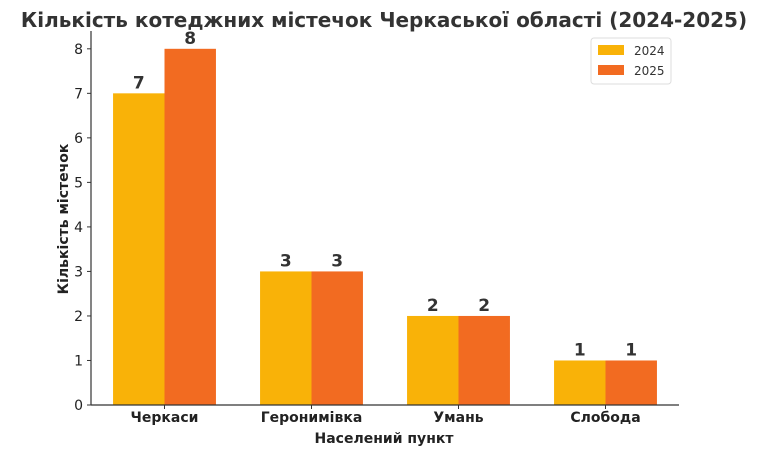  Describe the element at coordinates (139, 249) in the screenshot. I see `bar-2024-черкаси` at that location.